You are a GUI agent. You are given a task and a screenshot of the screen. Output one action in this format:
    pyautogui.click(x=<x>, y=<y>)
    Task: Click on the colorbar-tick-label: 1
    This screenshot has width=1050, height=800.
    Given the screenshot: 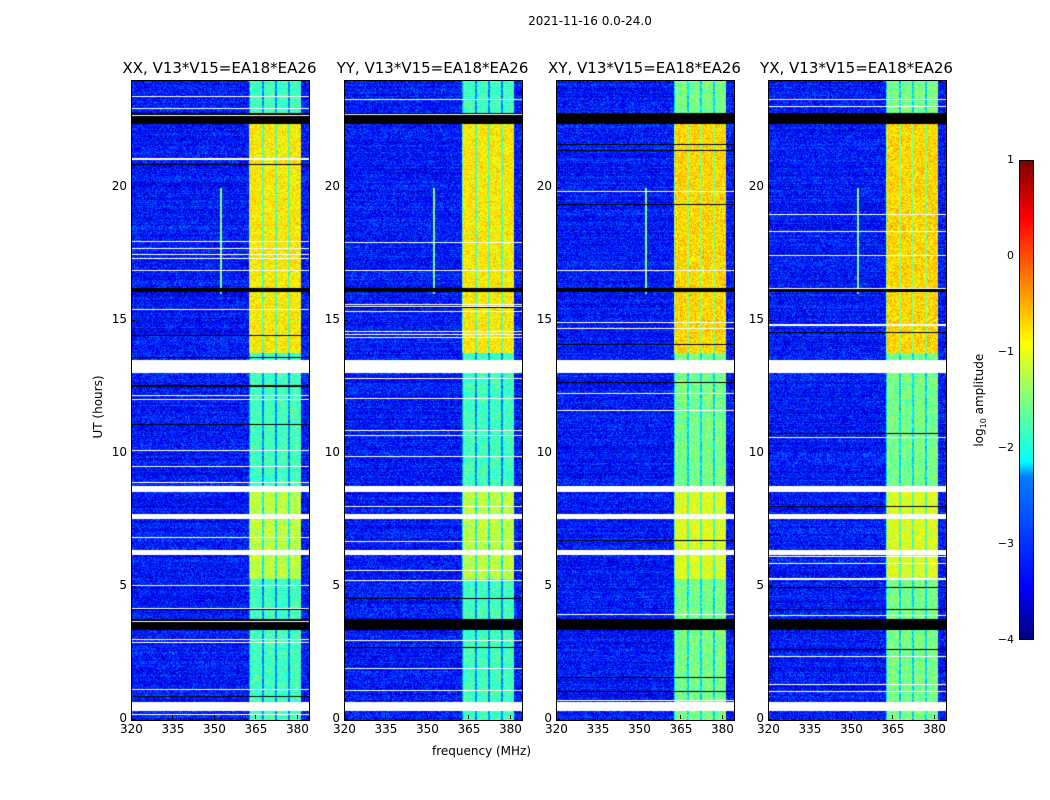 What is the action you would take?
    pyautogui.click(x=1010, y=159)
    